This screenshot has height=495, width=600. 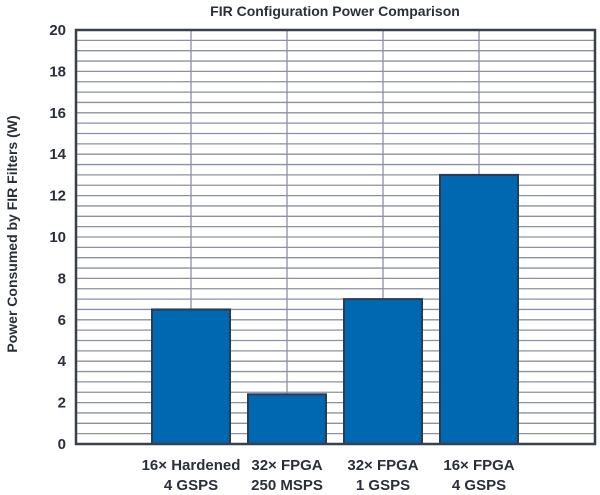 What do you see at coordinates (57, 30) in the screenshot?
I see `y-tick-label: 20` at bounding box center [57, 30].